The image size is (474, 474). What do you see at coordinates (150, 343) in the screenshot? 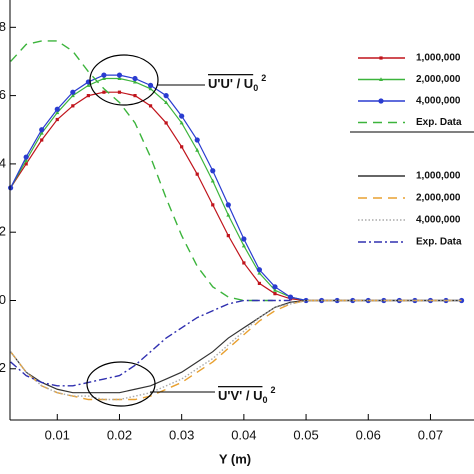
I see `series-line` at bounding box center [150, 343].